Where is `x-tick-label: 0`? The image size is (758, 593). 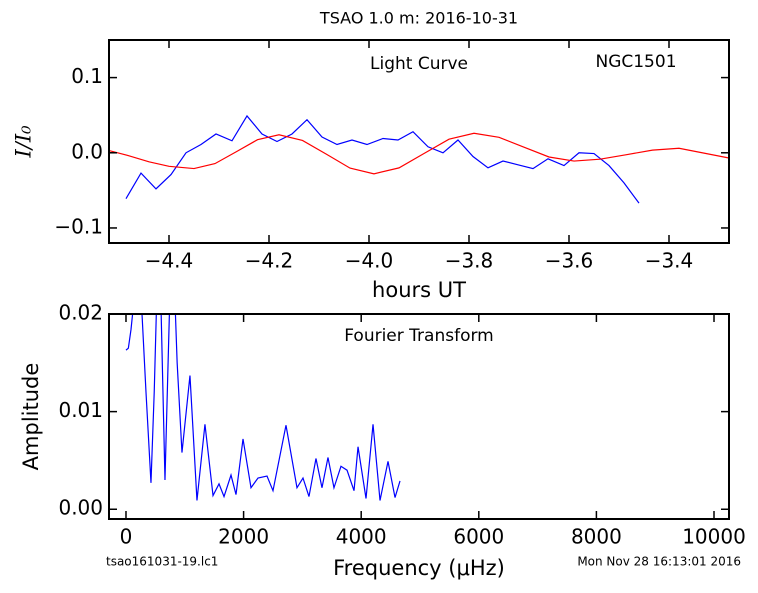 x-tick-label: 0 is located at coordinates (126, 537).